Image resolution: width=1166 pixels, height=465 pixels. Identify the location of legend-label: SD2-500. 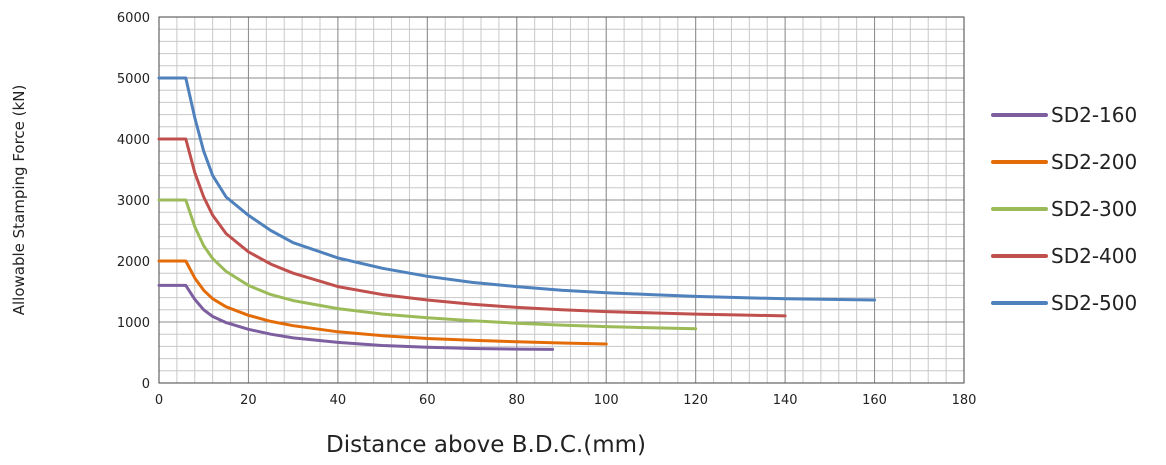
(1094, 303).